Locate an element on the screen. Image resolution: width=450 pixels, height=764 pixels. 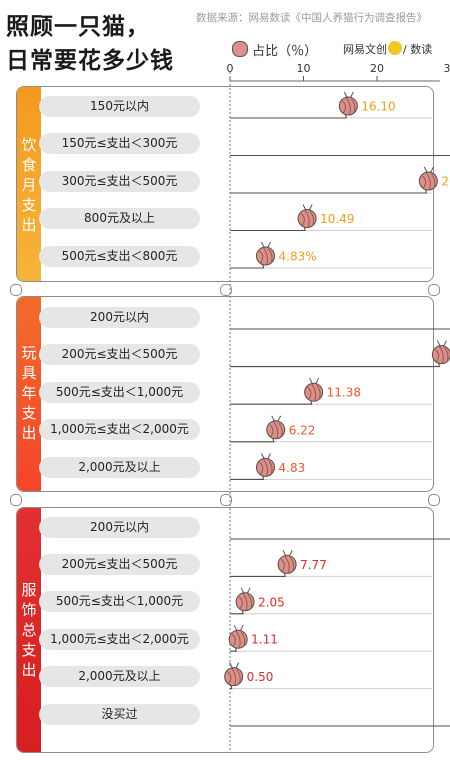
panel-side-label: 玩具年支出 is located at coordinates (29, 394).